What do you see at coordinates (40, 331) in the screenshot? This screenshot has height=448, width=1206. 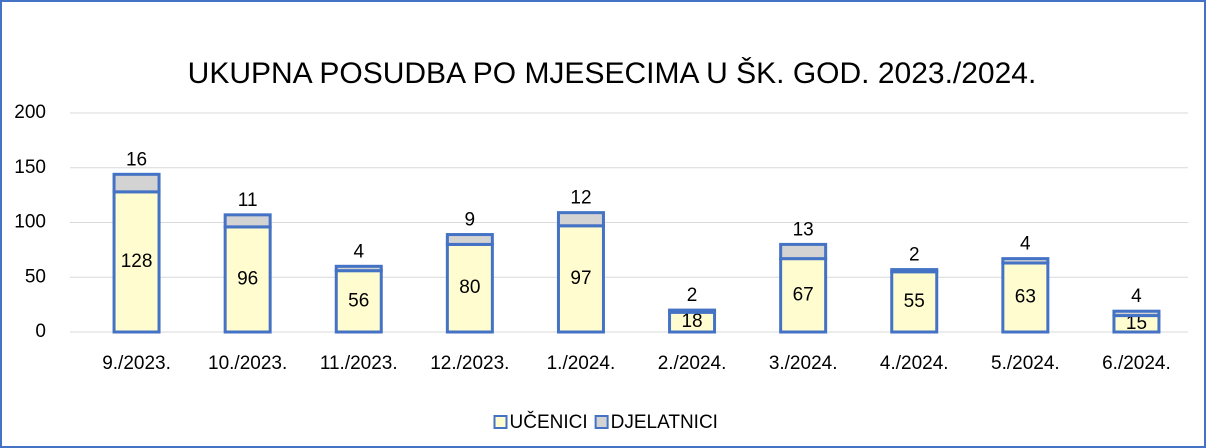 I see `y-tick-label: 0` at bounding box center [40, 331].